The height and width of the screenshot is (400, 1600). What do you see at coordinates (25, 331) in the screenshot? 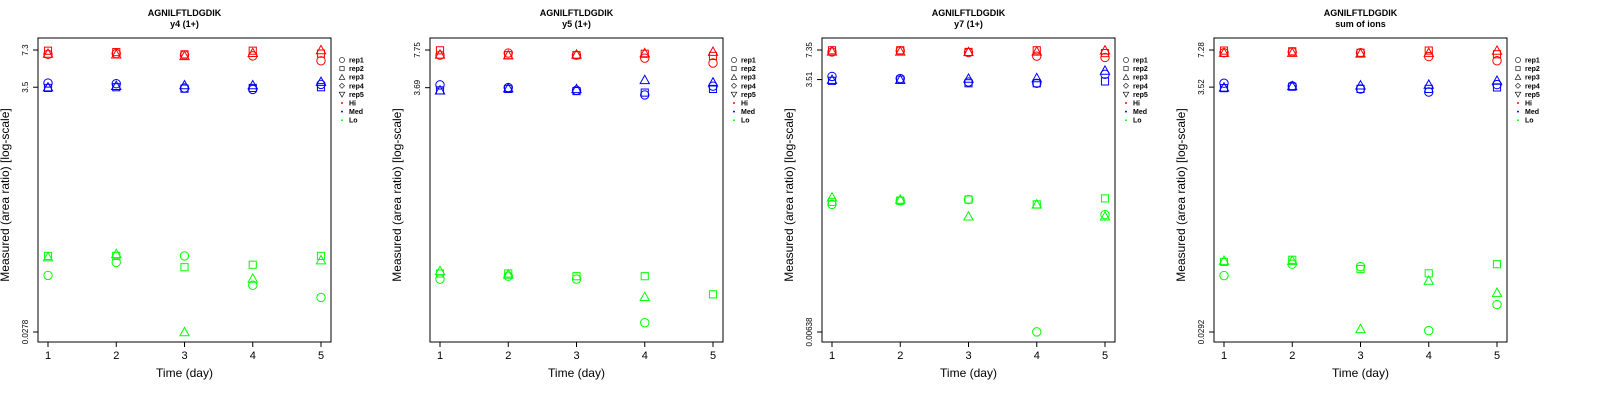
I see `y-tick-label: 0.0278` at bounding box center [25, 331].